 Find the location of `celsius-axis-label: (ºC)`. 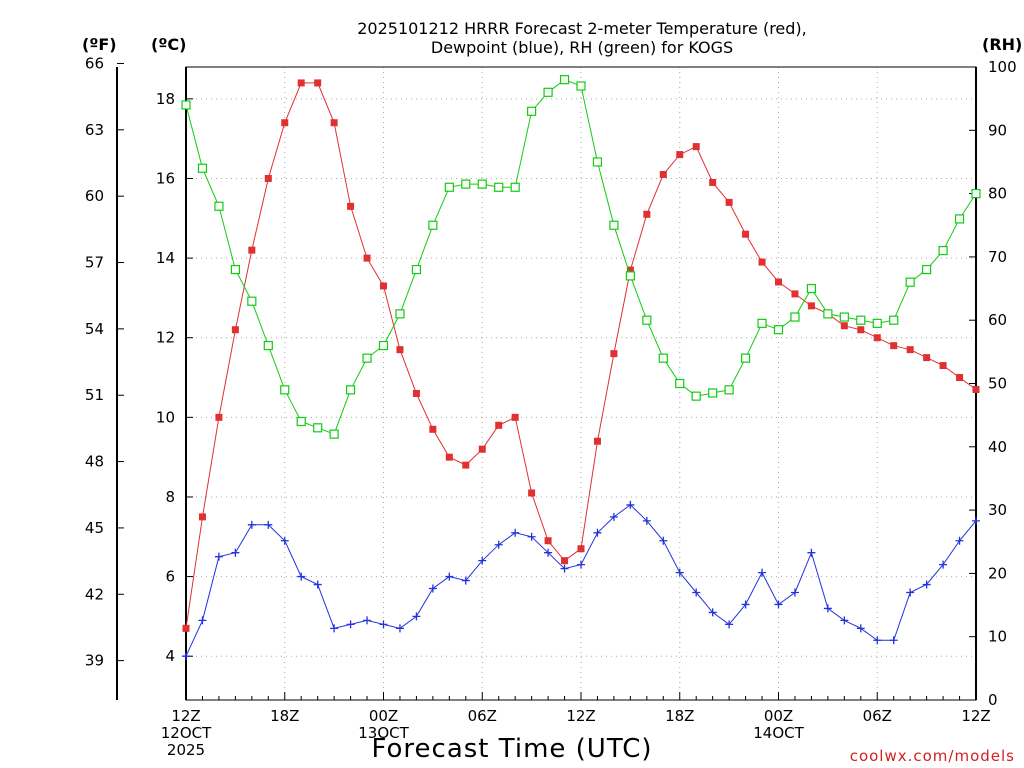

celsius-axis-label: (ºC) is located at coordinates (168, 44).